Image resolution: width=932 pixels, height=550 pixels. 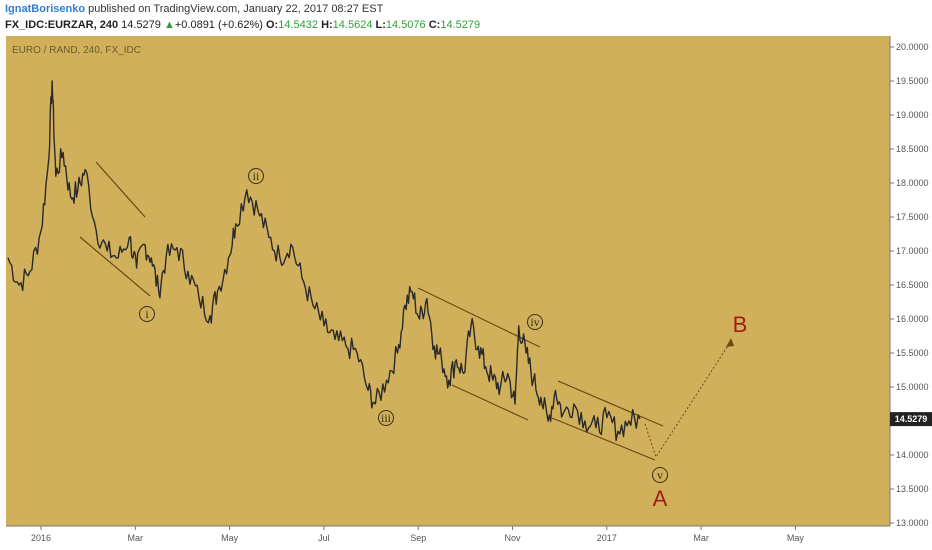 What do you see at coordinates (45, 9) in the screenshot?
I see `publisher-username: IgnatBorisenko` at bounding box center [45, 9].